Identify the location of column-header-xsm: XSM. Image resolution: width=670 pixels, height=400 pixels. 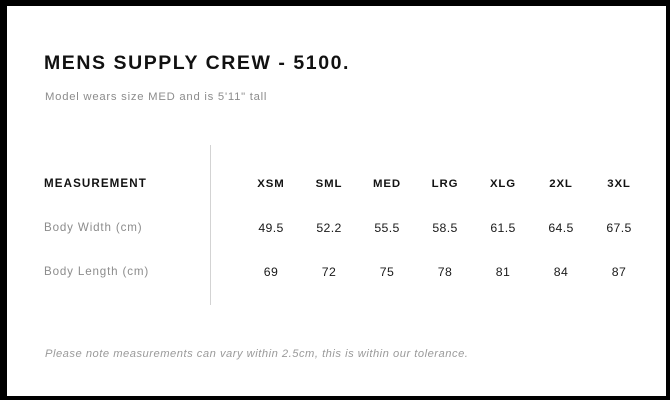
(271, 184).